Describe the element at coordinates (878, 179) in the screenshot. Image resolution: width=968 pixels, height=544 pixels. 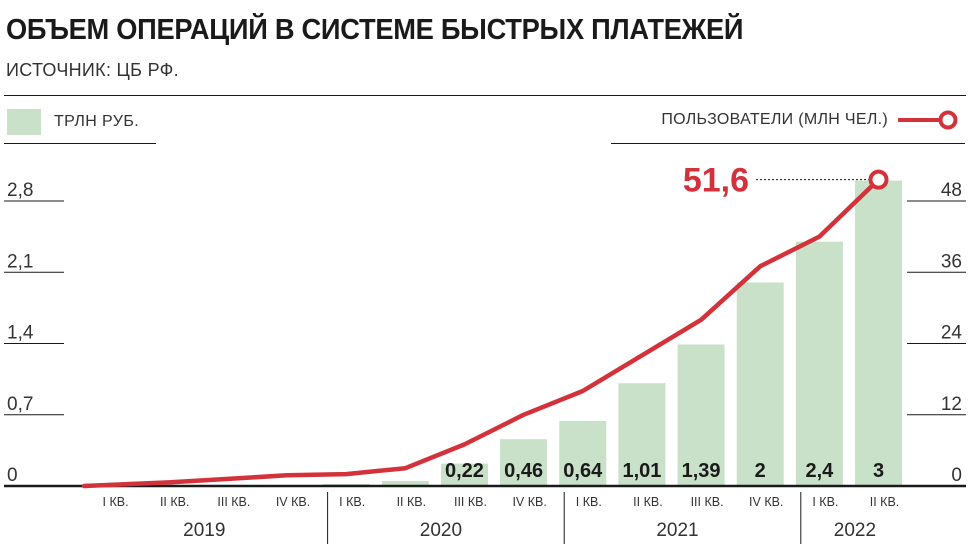
I see `peak-marker` at that location.